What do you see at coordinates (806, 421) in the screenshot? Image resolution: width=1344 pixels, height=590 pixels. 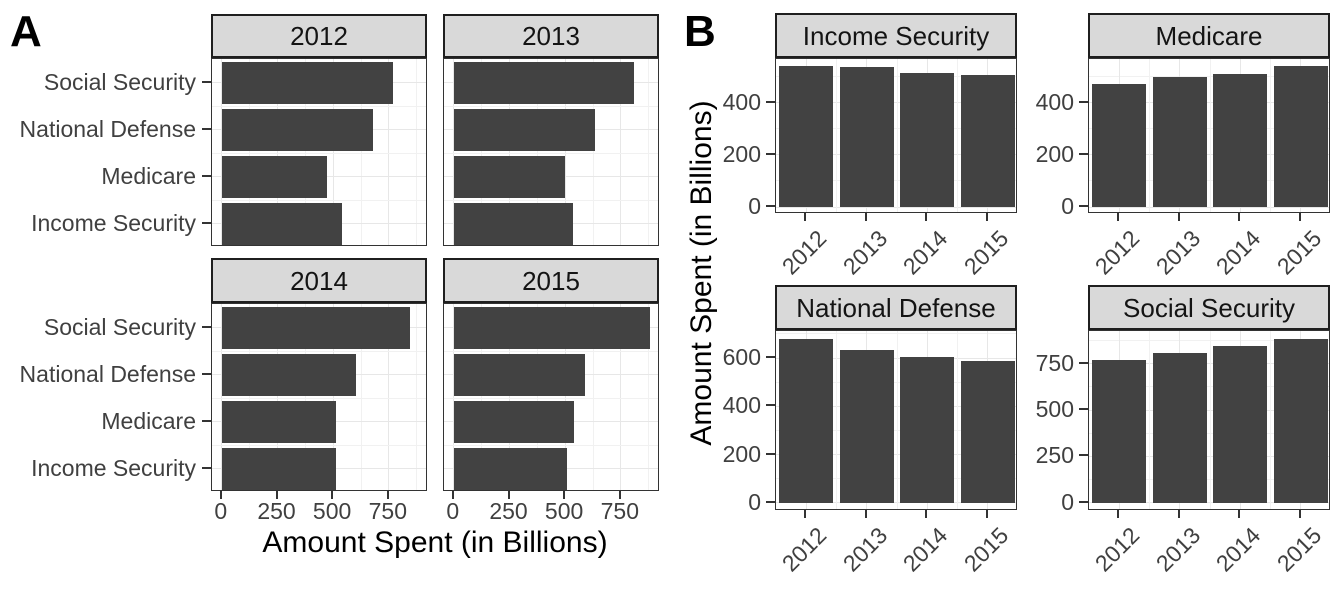 I see `bar-national-defense-2012` at bounding box center [806, 421].